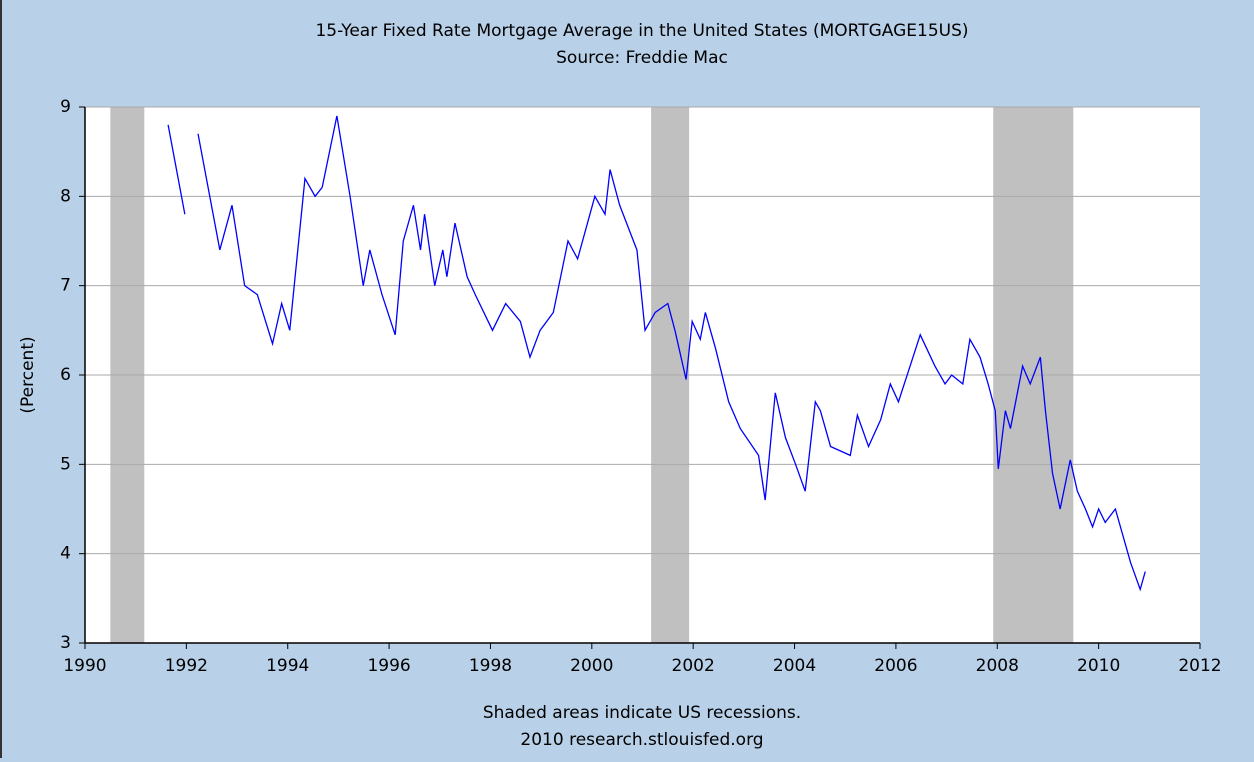 The width and height of the screenshot is (1254, 762). Describe the element at coordinates (642, 713) in the screenshot. I see `note: Shaded areas indicate US recessions.` at that location.